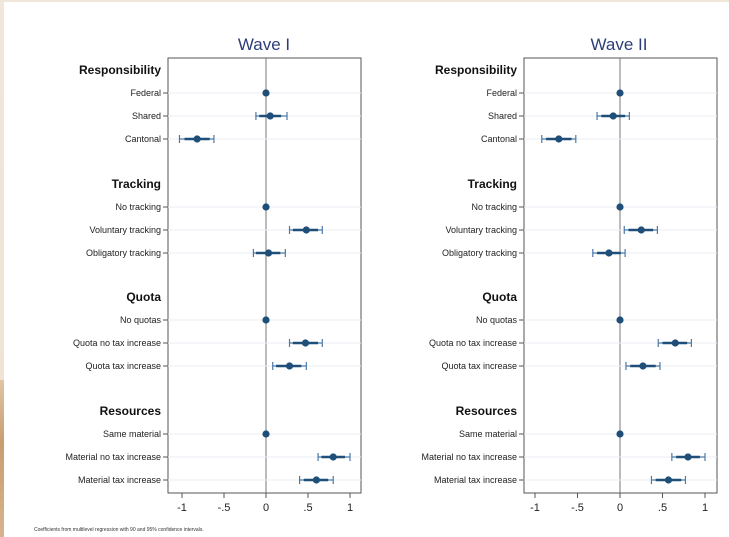 The image size is (729, 537). What do you see at coordinates (264, 44) in the screenshot?
I see `chart-title: Wave I` at bounding box center [264, 44].